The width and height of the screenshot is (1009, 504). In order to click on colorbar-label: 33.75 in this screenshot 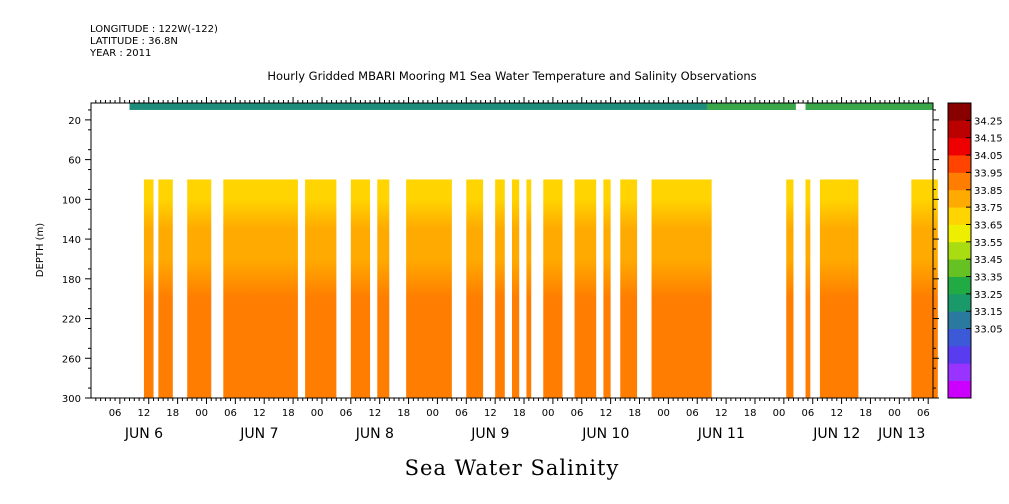, I will do `click(988, 208)`.